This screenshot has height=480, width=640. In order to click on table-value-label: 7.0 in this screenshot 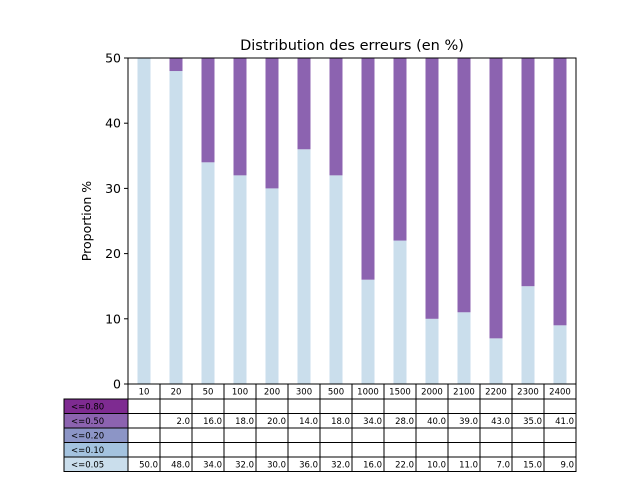, I will do `click(503, 466)`.